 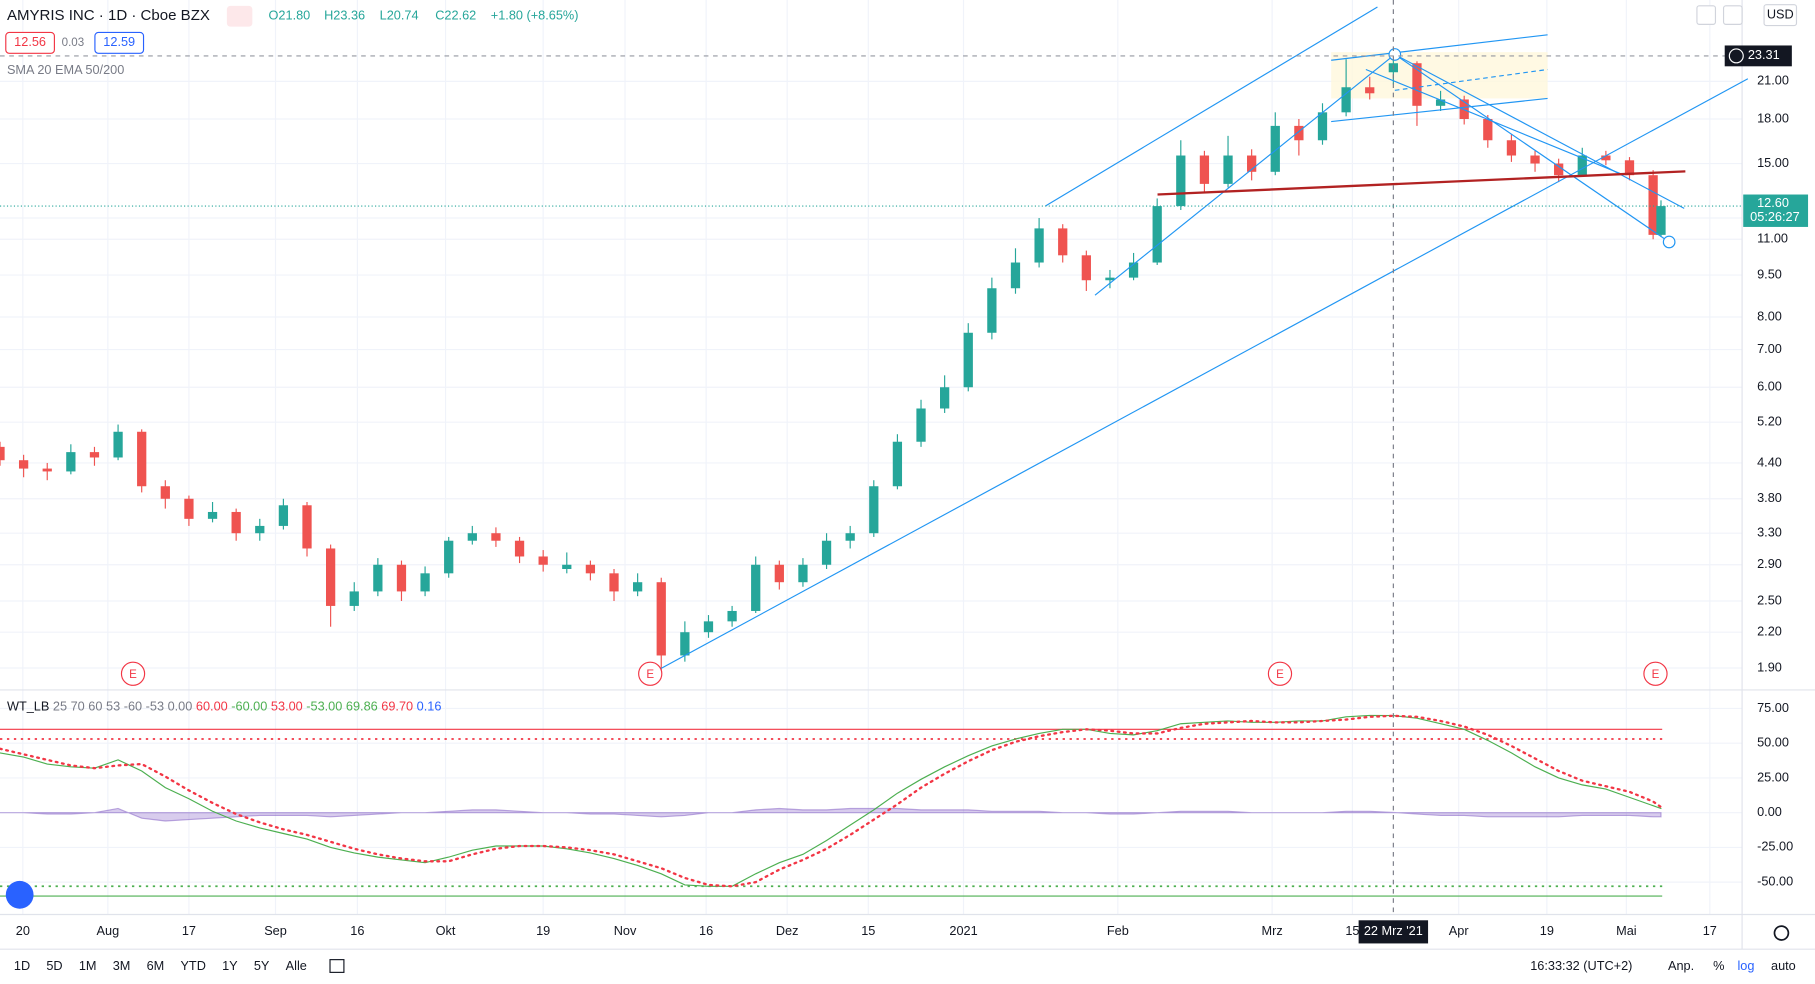 I want to click on flag-button, so click(x=239, y=16).